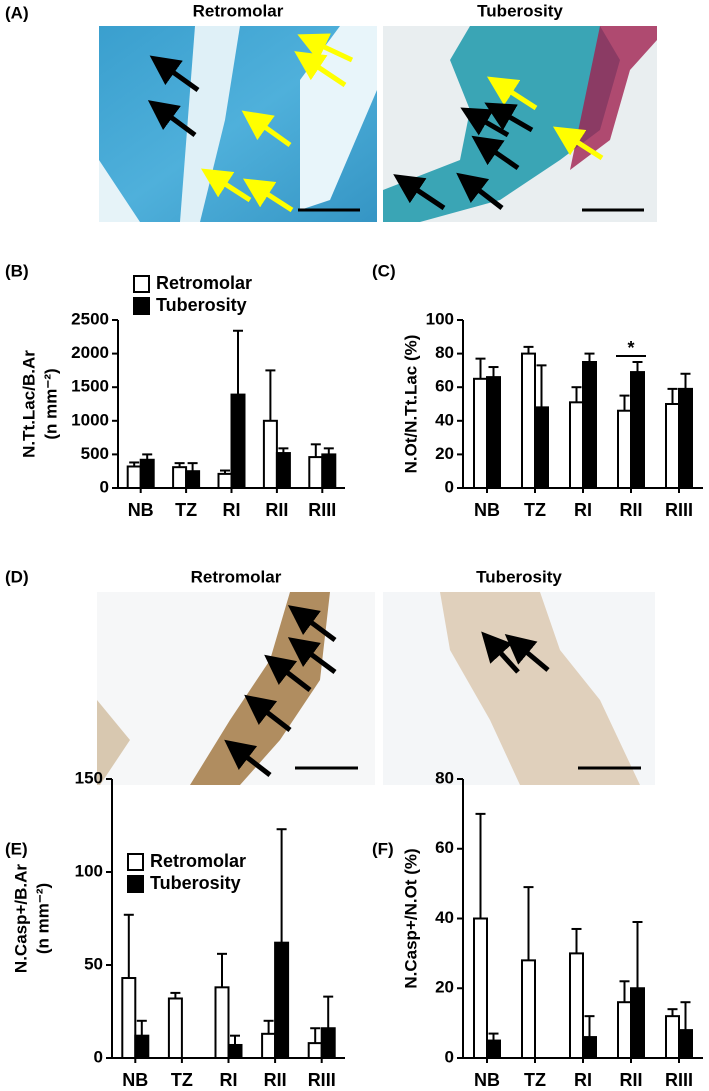 The image size is (709, 1091). I want to click on y-axis-label: N.Ot/N.Tt.Lac (%), so click(410, 404).